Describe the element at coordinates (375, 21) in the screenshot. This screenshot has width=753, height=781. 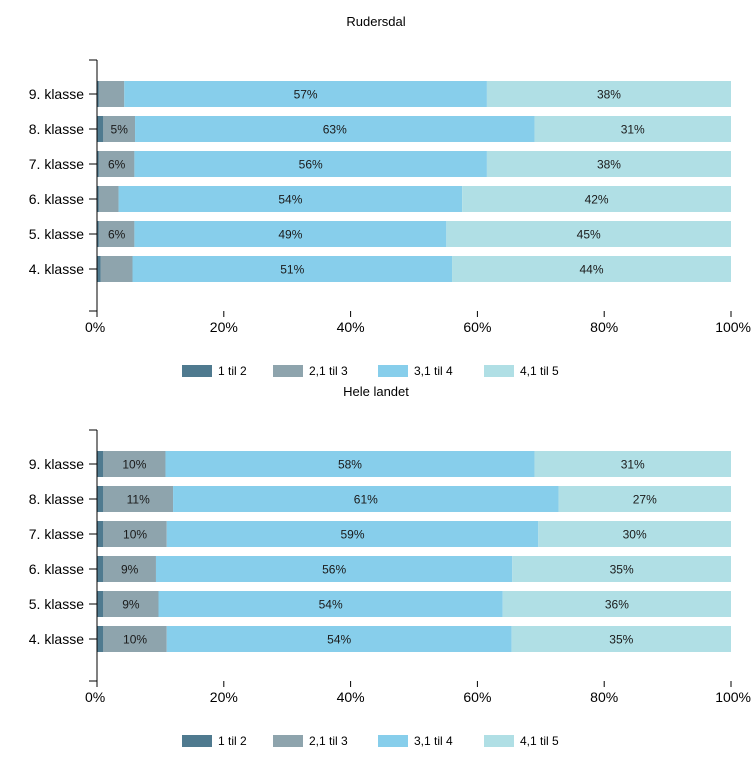
I see `chart-title: Rudersdal` at that location.